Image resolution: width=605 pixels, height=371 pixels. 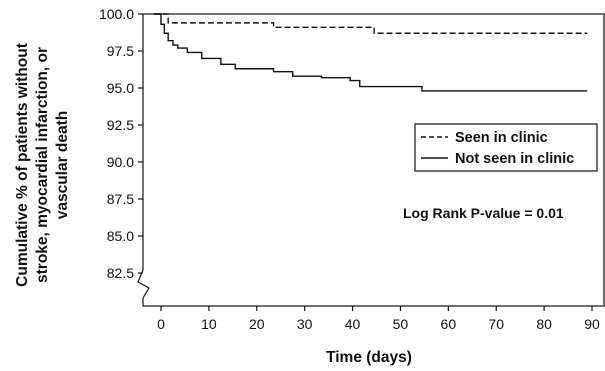 I want to click on y-tick-label: 87.5, so click(x=120, y=199).